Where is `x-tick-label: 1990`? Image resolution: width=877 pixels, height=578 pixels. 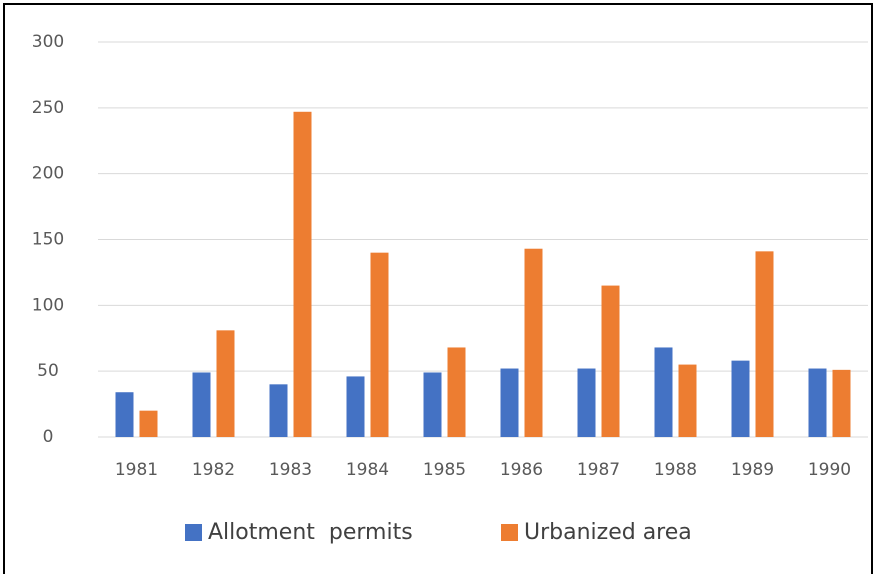 x-tick-label: 1990 is located at coordinates (829, 470).